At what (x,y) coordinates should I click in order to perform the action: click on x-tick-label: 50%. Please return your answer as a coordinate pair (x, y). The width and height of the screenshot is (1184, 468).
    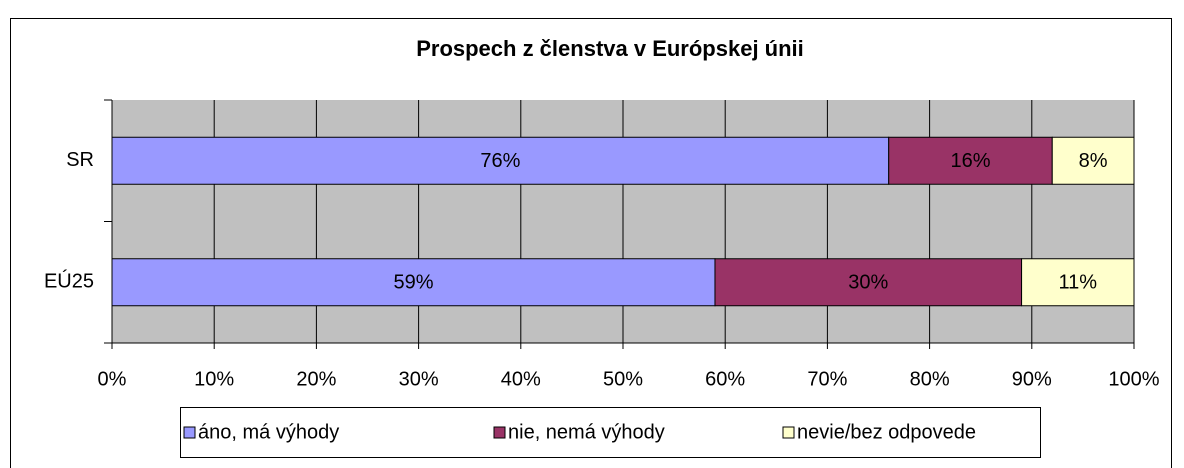
    Looking at the image, I should click on (623, 379).